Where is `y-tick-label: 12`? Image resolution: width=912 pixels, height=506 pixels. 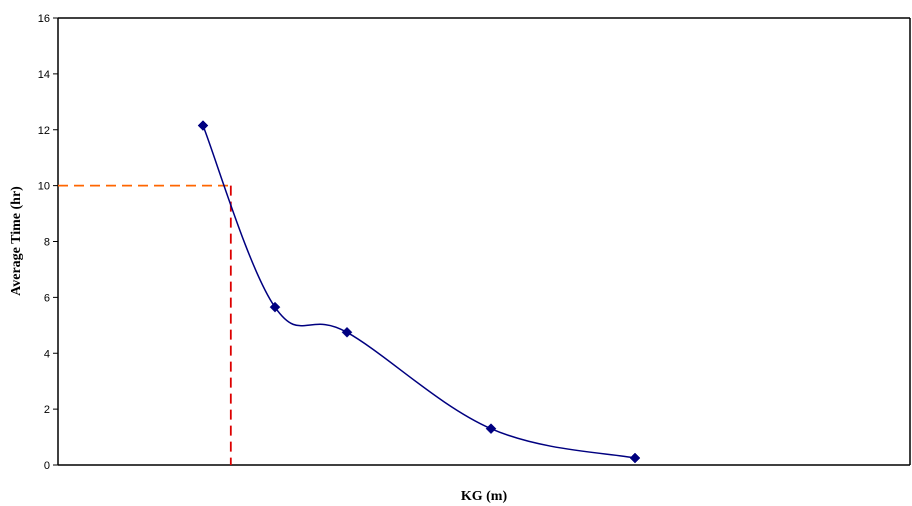 y-tick-label: 12 is located at coordinates (44, 131).